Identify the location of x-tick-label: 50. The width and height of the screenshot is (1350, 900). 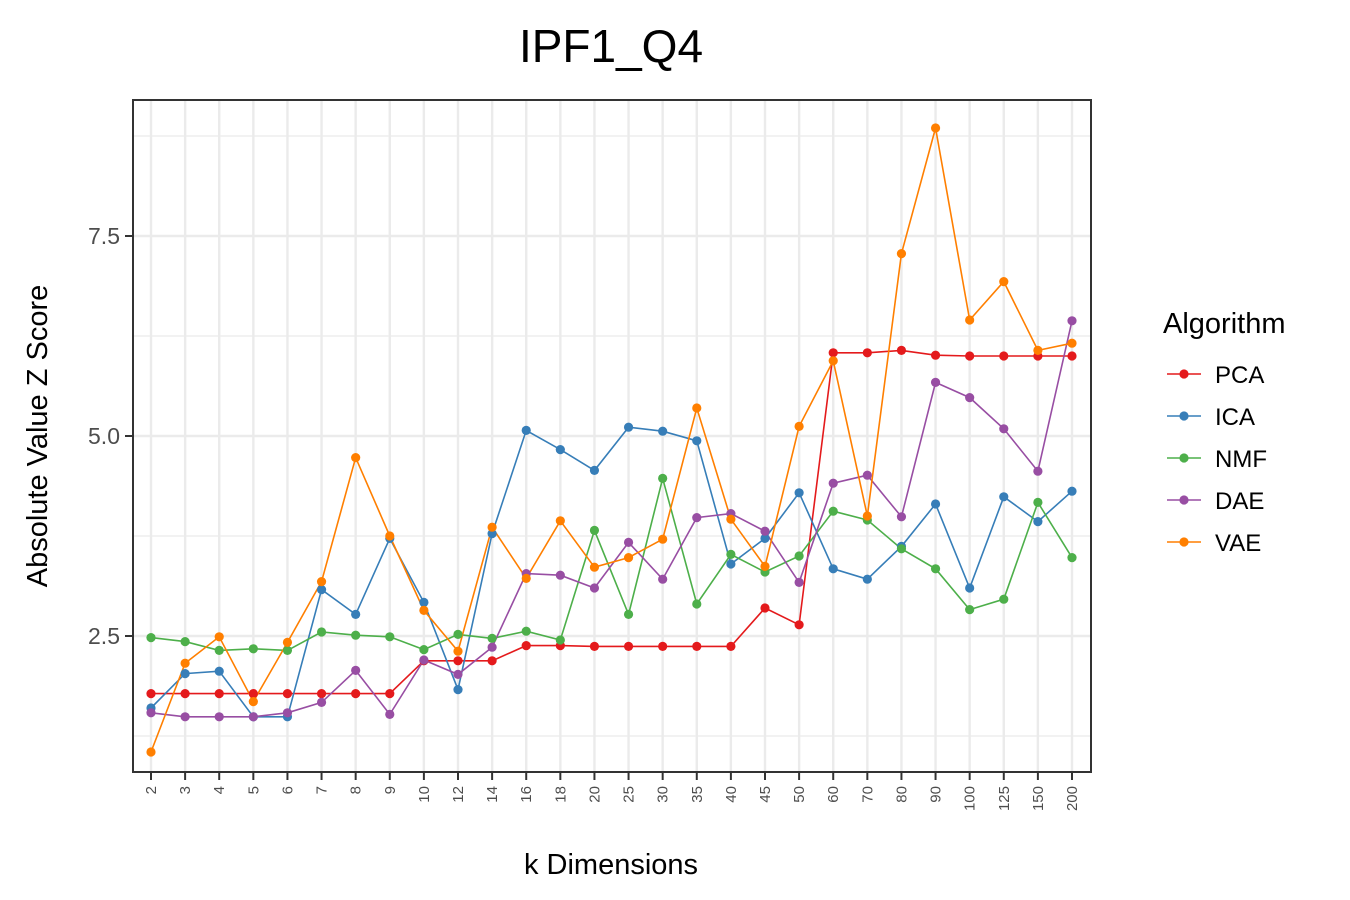
(799, 794).